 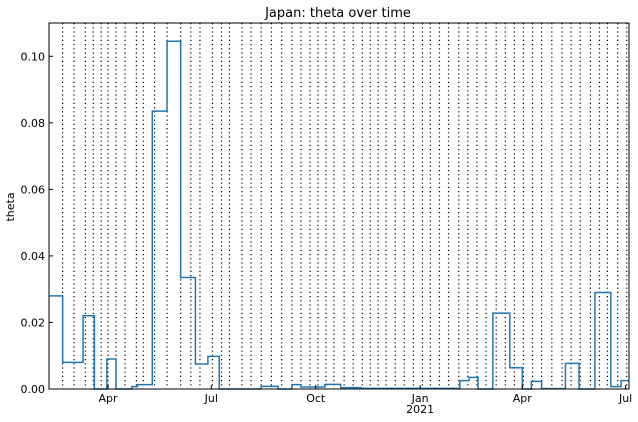 I want to click on x-tick-sublabel-3: 2021, so click(x=420, y=409).